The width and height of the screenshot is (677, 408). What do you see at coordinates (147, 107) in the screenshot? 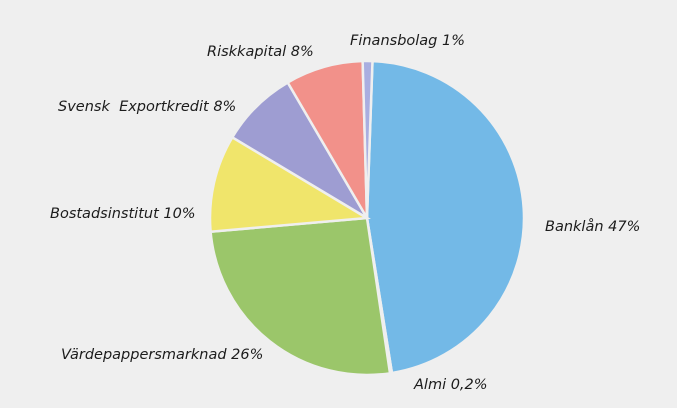
I see `label-svensk-exportkredit: Svensk Exportkredit 8%` at bounding box center [147, 107].